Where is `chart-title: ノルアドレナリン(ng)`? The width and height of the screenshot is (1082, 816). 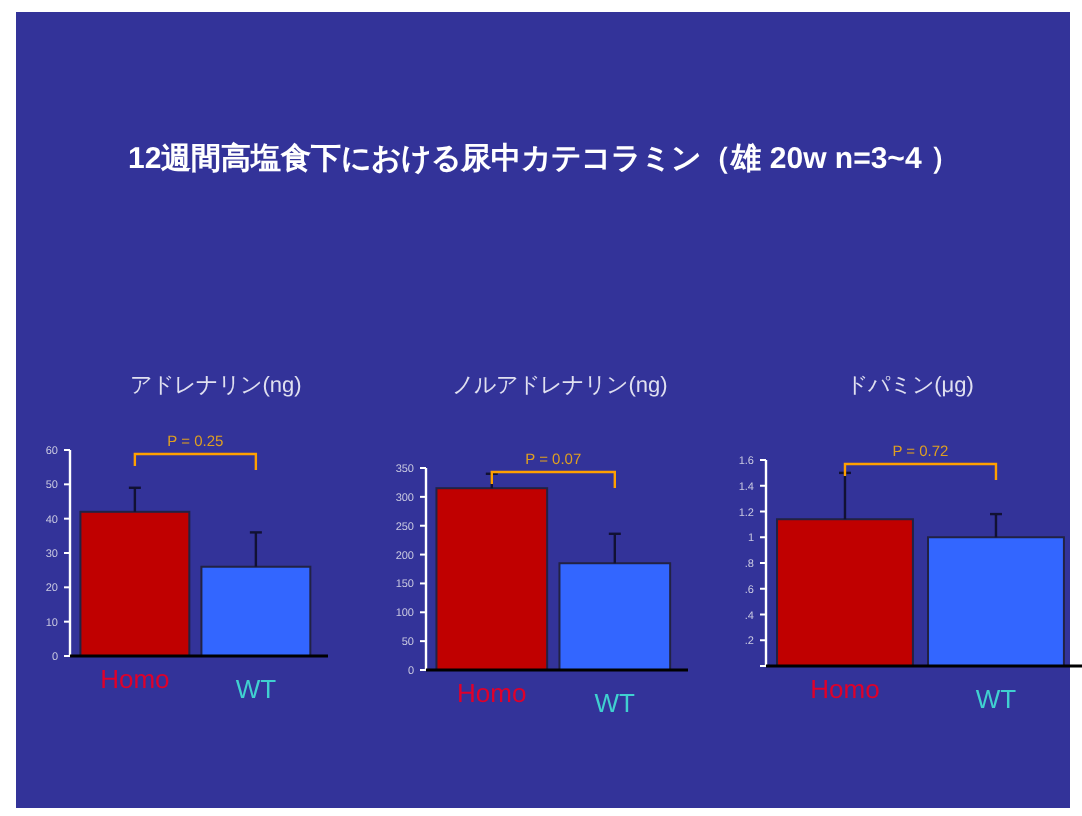
chart-title: ノルアドレナリン(ng) is located at coordinates (560, 386).